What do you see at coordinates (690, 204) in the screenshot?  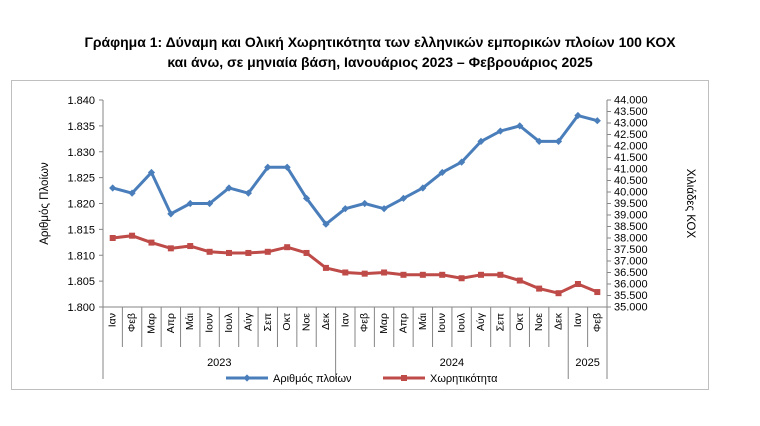 I see `right-axis-title: Χιλιάδες ΚΟΧ` at bounding box center [690, 204].